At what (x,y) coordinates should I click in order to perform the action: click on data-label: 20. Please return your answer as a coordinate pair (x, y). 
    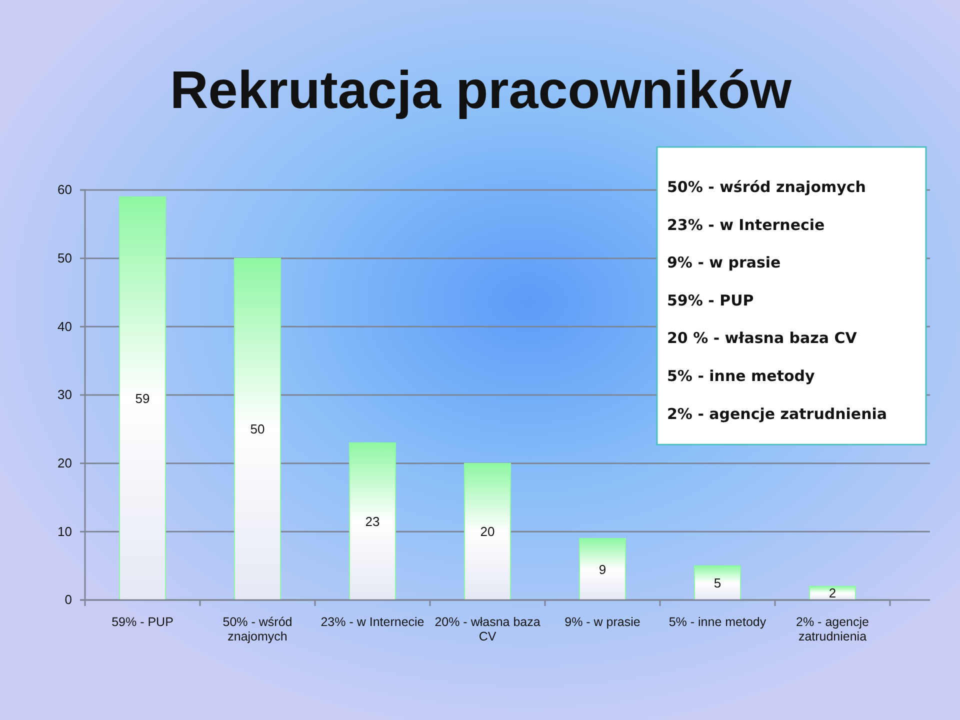
    Looking at the image, I should click on (487, 532).